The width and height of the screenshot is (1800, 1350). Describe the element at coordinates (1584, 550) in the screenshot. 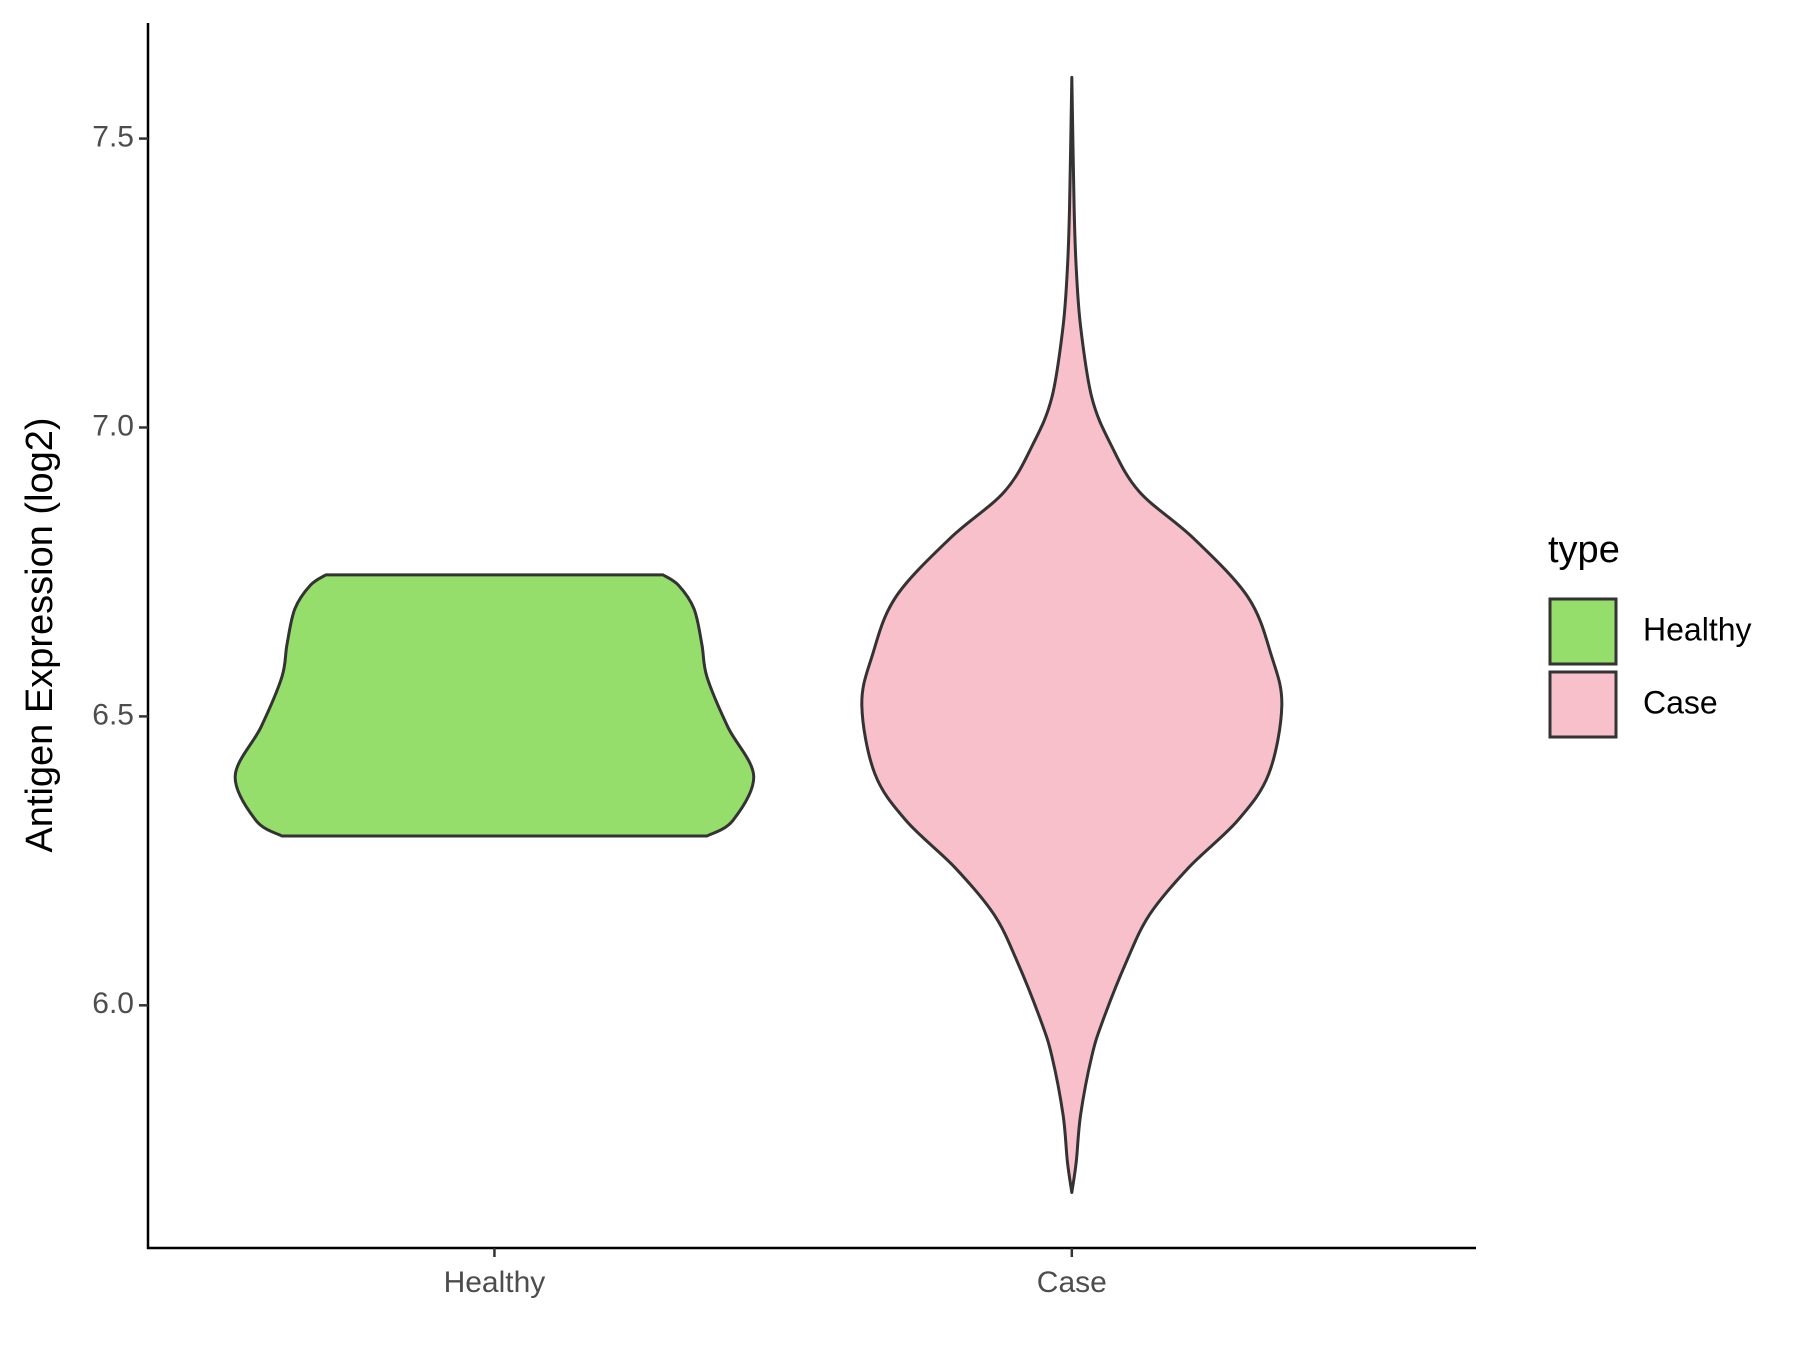

I see `legend-title: type` at that location.